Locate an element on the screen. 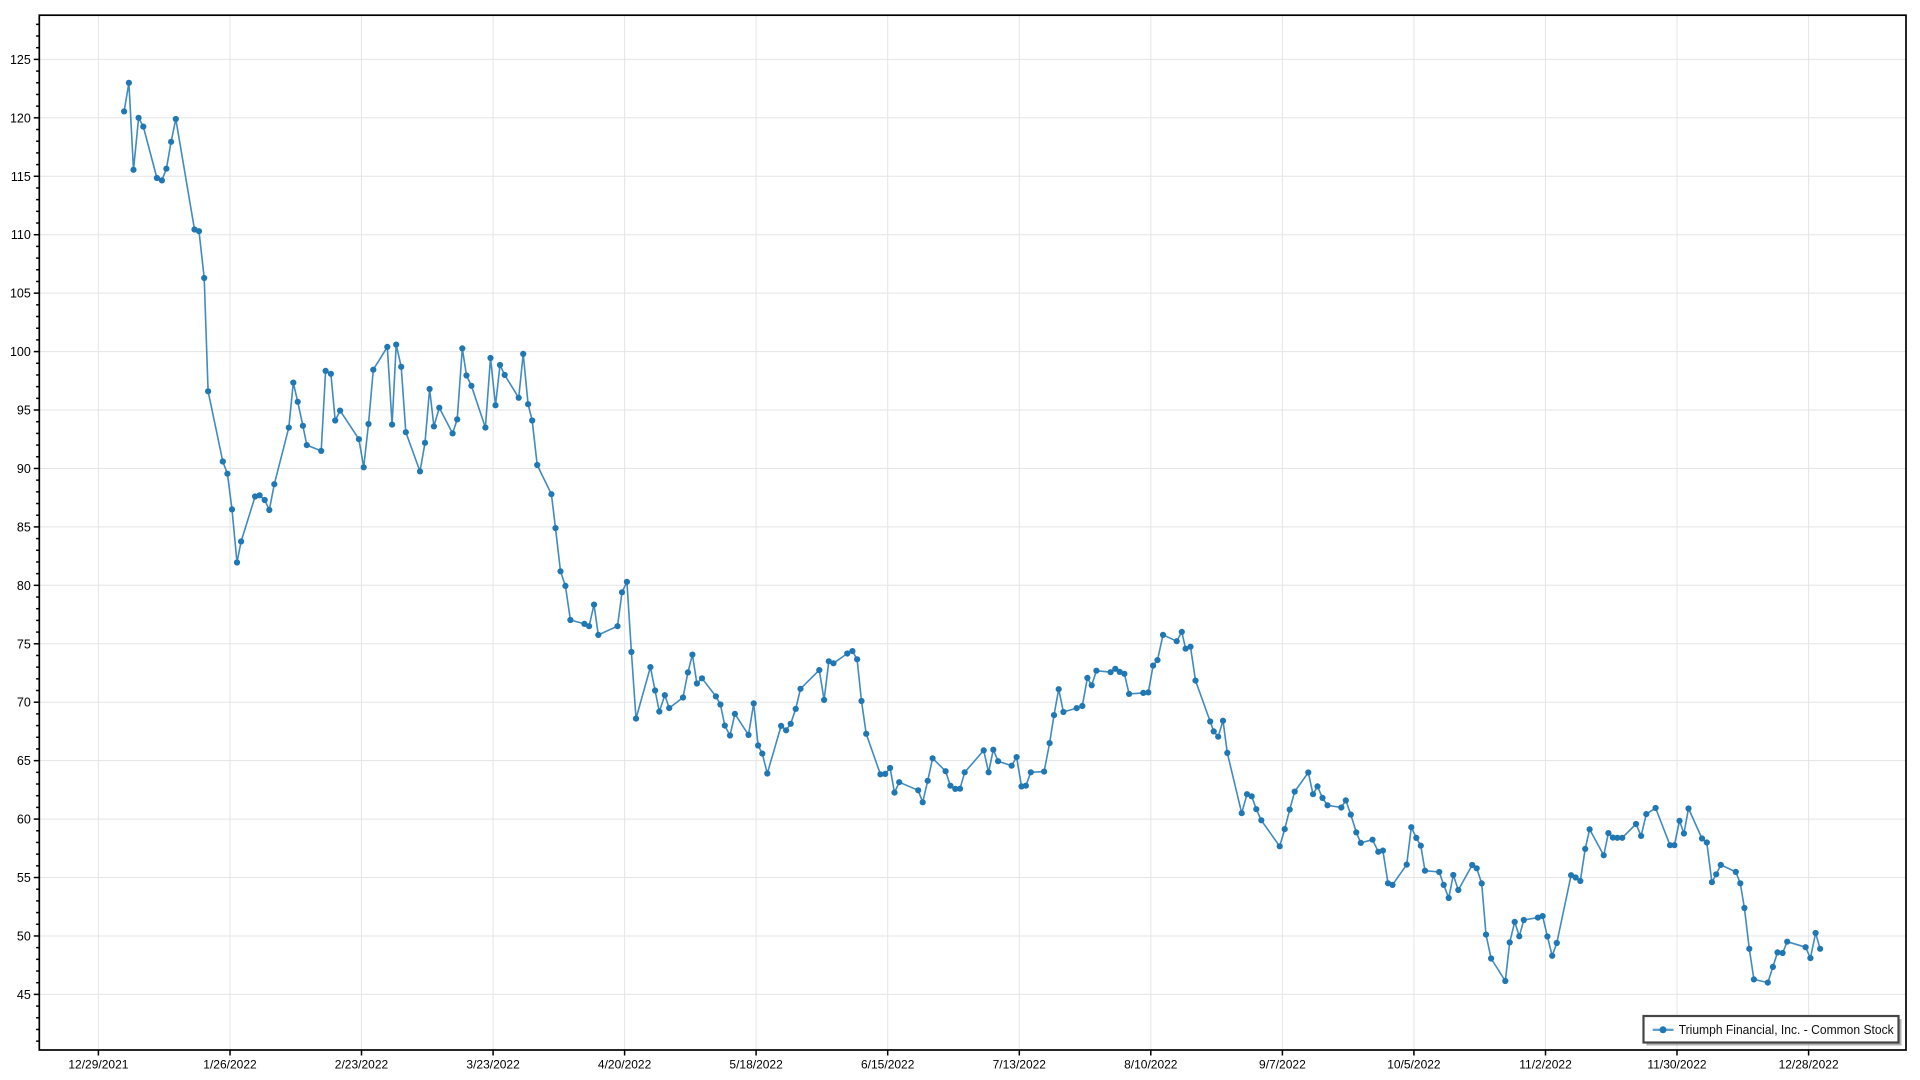 Image resolution: width=1920 pixels, height=1080 pixels. svg-text: 50 is located at coordinates (24, 937).